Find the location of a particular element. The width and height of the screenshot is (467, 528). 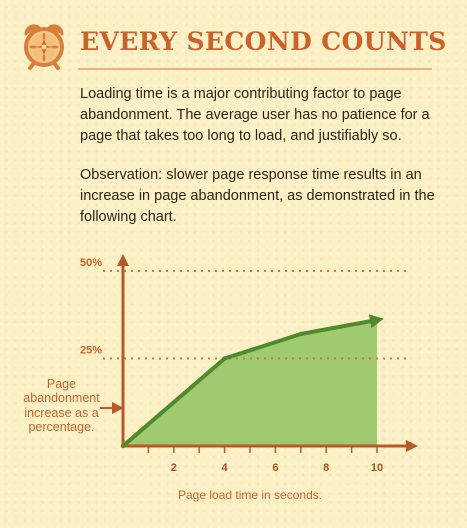

y-tick-label-25%: 25% is located at coordinates (91, 351).